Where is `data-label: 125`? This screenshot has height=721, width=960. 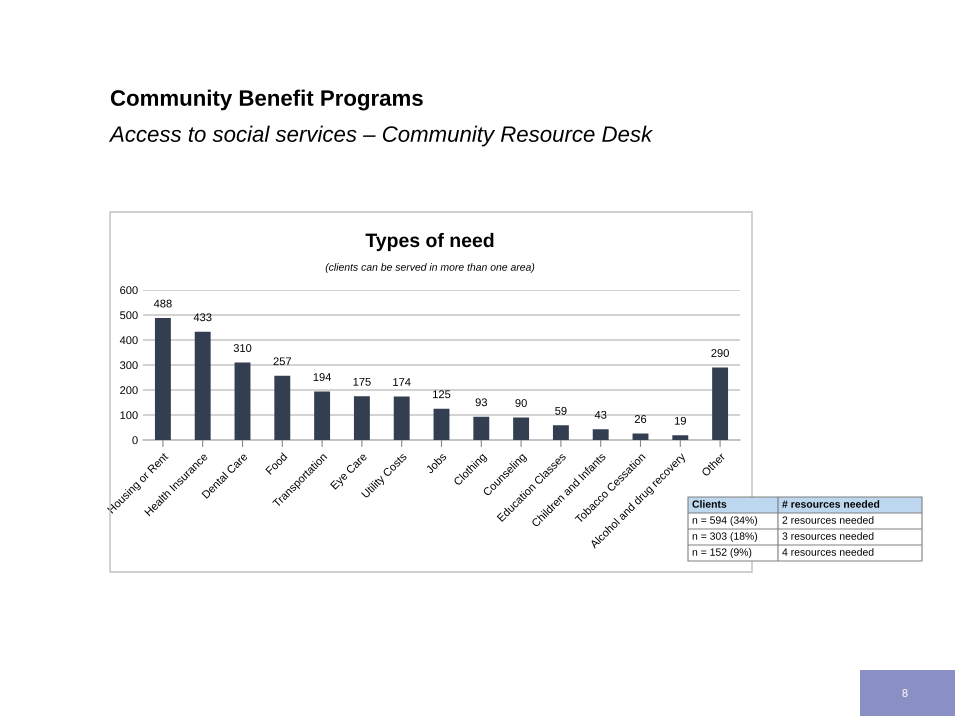
data-label: 125 is located at coordinates (441, 394).